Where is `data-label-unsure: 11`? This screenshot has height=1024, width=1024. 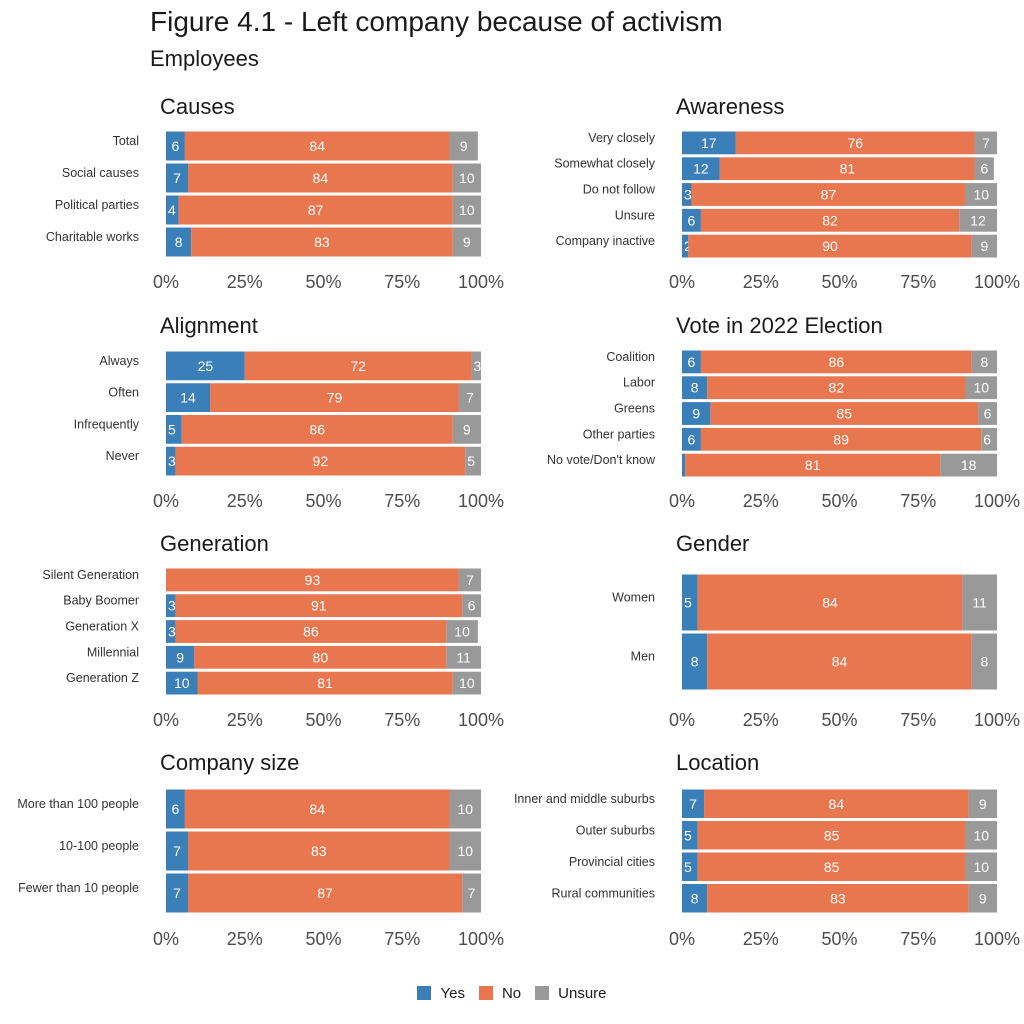
data-label-unsure: 11 is located at coordinates (463, 657).